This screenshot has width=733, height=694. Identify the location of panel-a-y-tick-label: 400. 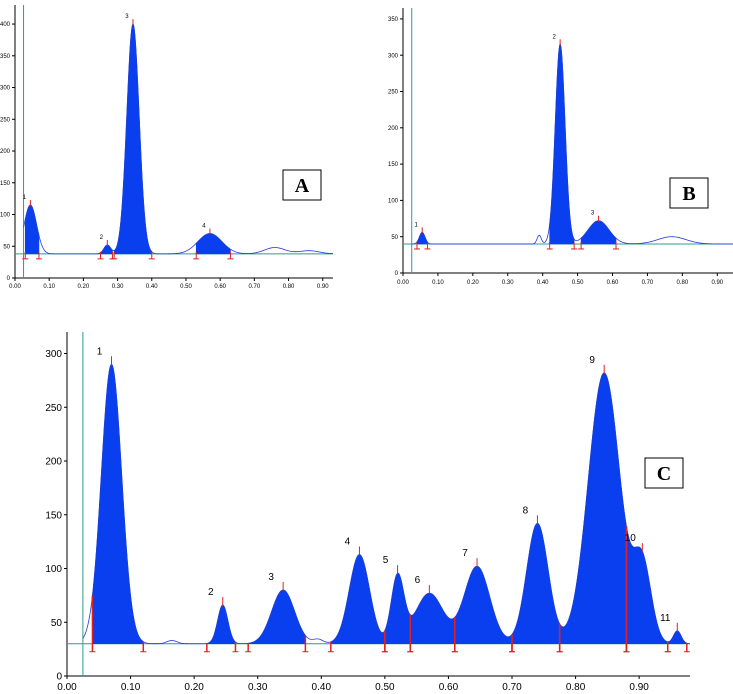
(5, 25).